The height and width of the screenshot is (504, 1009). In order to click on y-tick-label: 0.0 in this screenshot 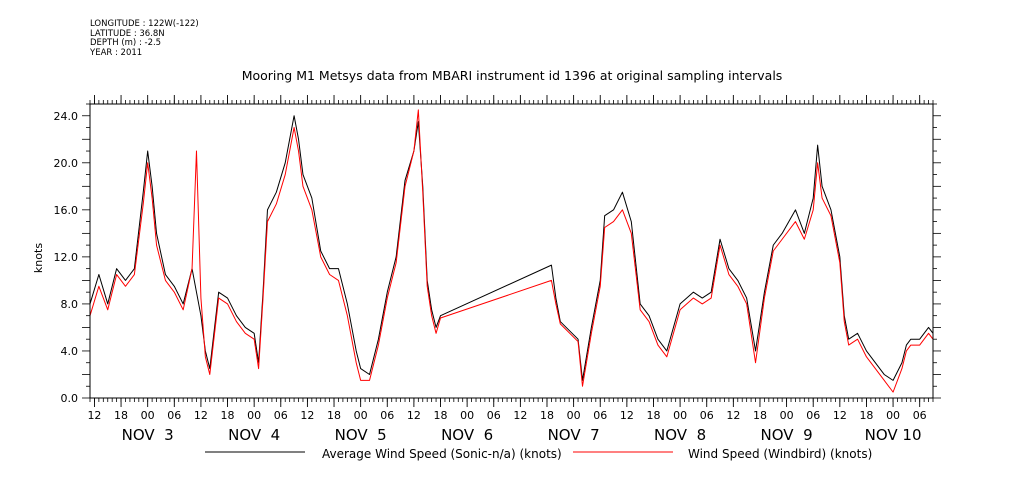, I will do `click(70, 398)`.